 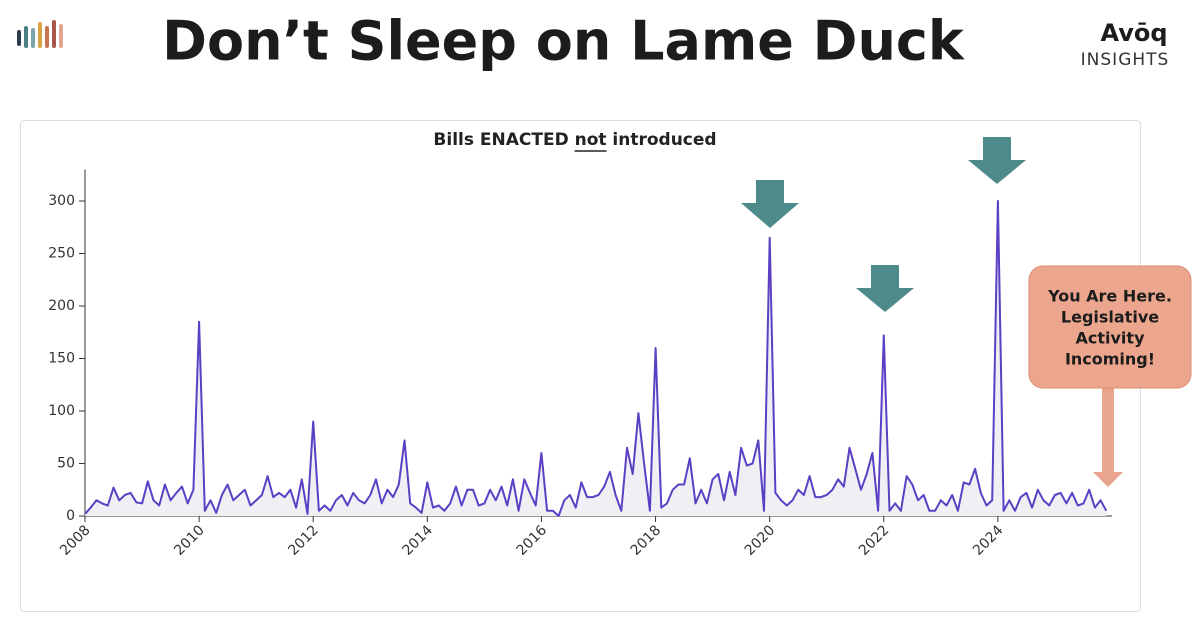 I want to click on y-tick-label: 100, so click(x=61, y=411).